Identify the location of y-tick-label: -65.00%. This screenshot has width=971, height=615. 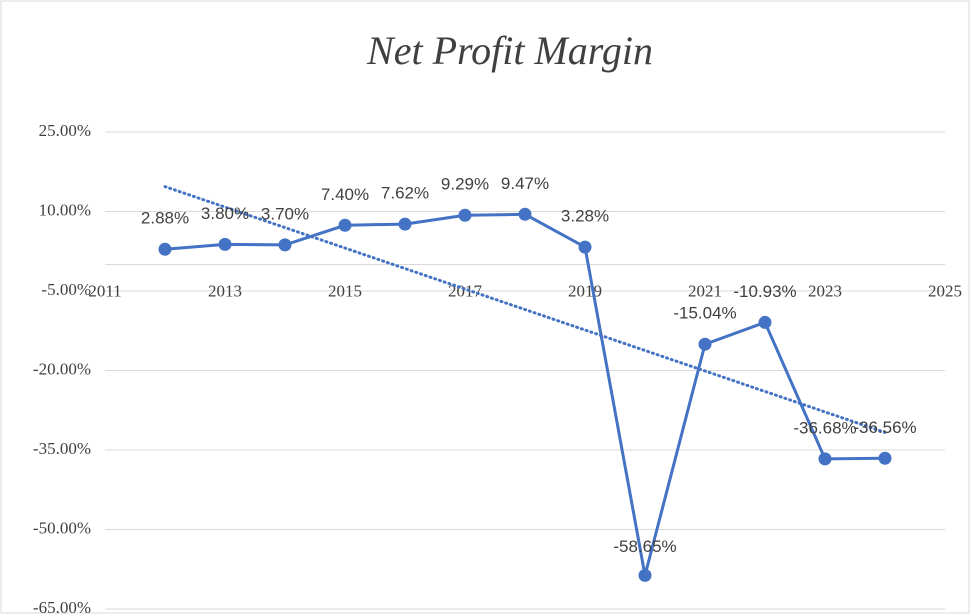
(62, 606).